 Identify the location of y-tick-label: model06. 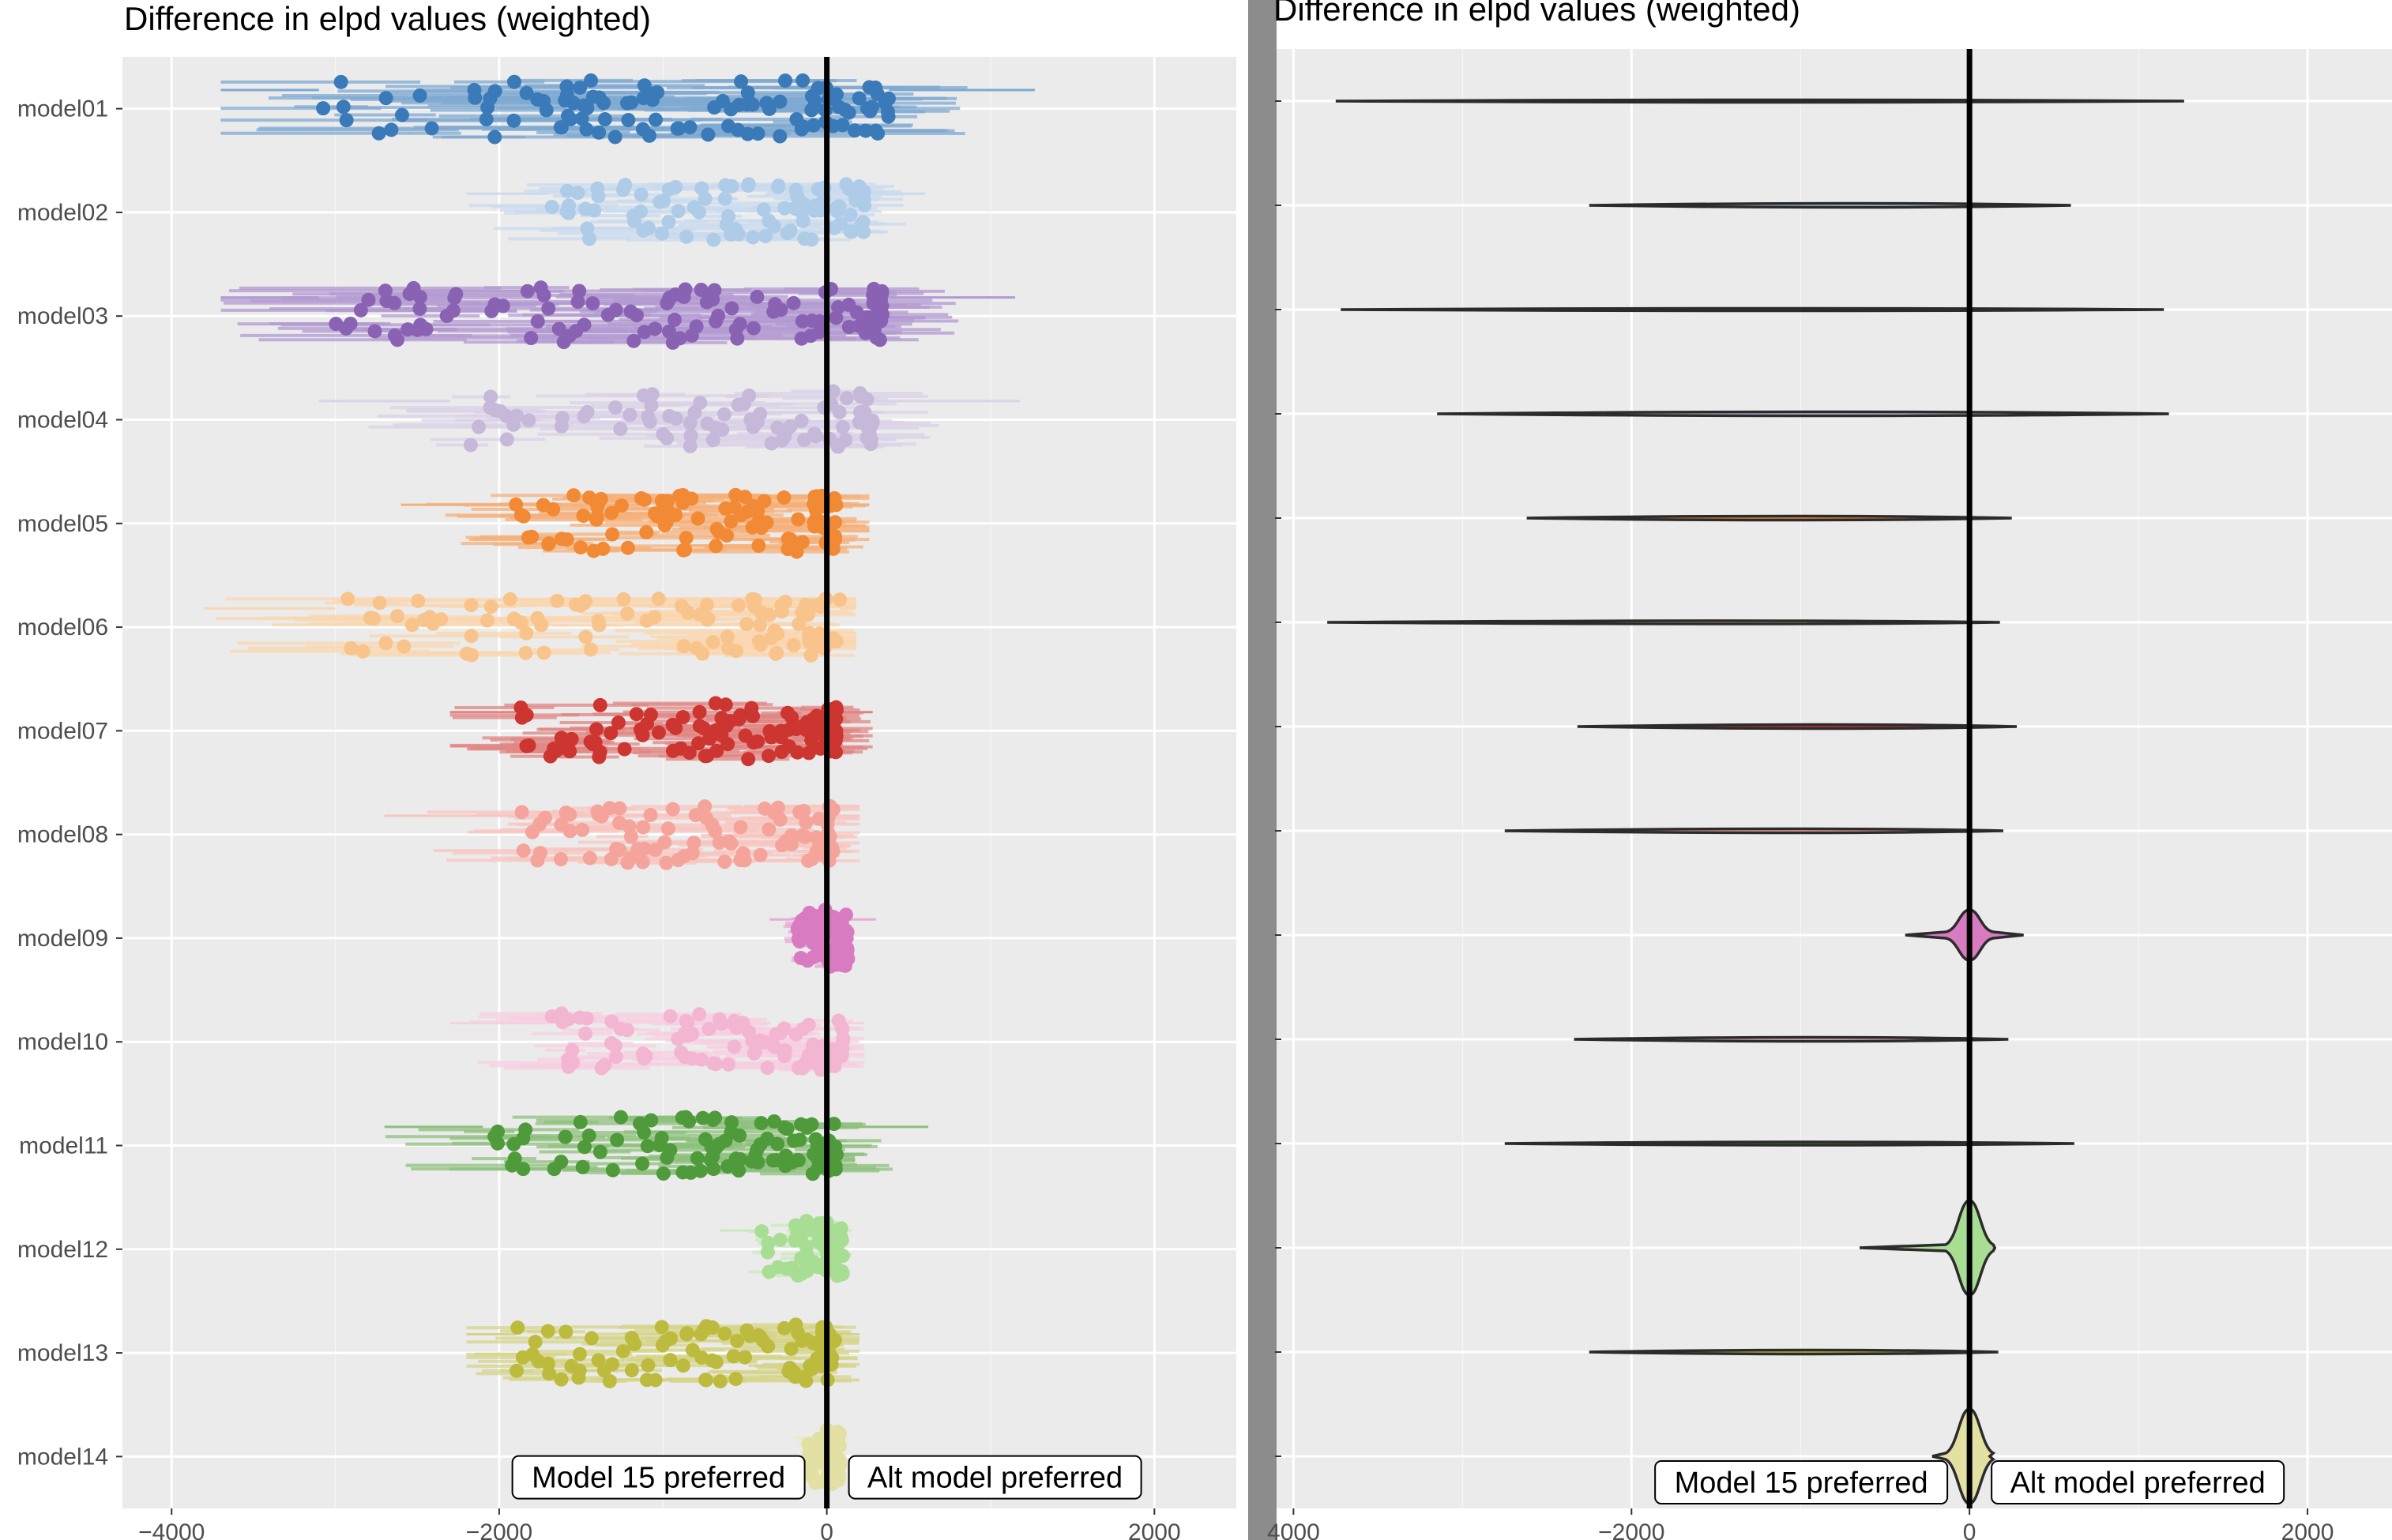
(62, 627).